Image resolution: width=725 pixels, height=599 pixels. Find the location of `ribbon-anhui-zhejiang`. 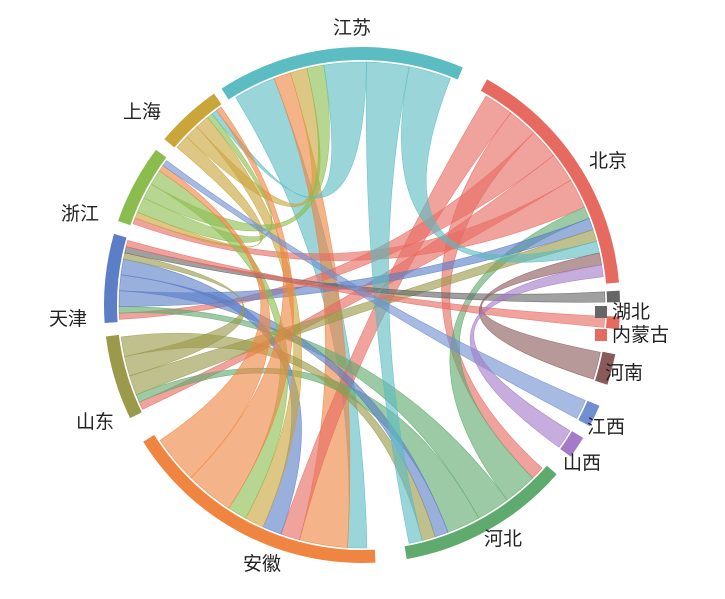

ribbon-anhui-zhejiang is located at coordinates (214, 322).